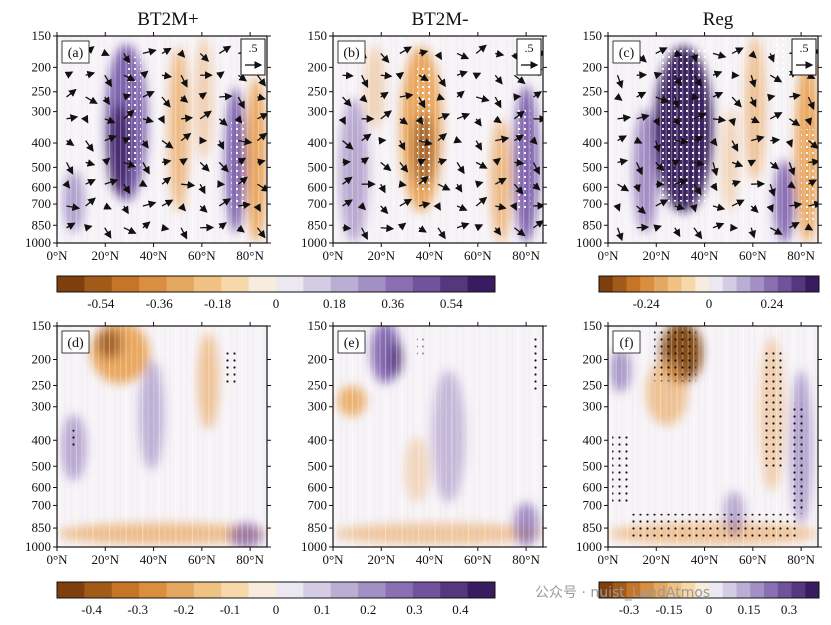  Describe the element at coordinates (253, 48) in the screenshot. I see `reference-vector-label: .5` at that location.